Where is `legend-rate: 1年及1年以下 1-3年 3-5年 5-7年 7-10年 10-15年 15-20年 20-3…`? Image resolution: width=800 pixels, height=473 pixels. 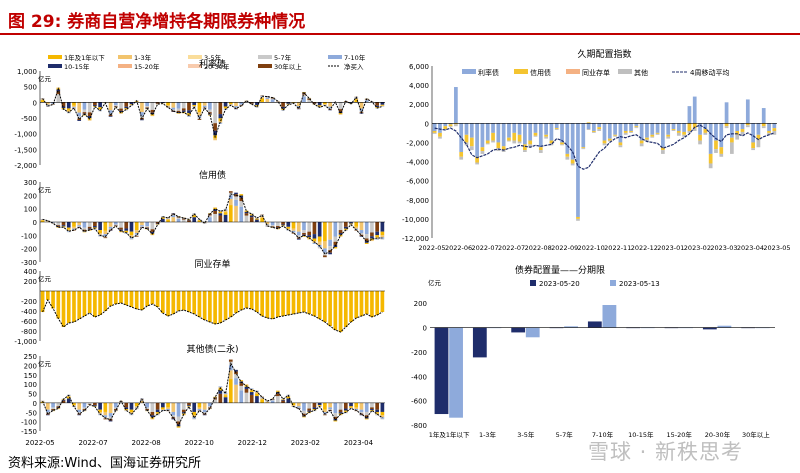
legend-rate: 1年及1年以下 1-3年 3-5年 5-7年 7-10年 10-15年 15-20年 20-3… is located at coordinates (207, 62).